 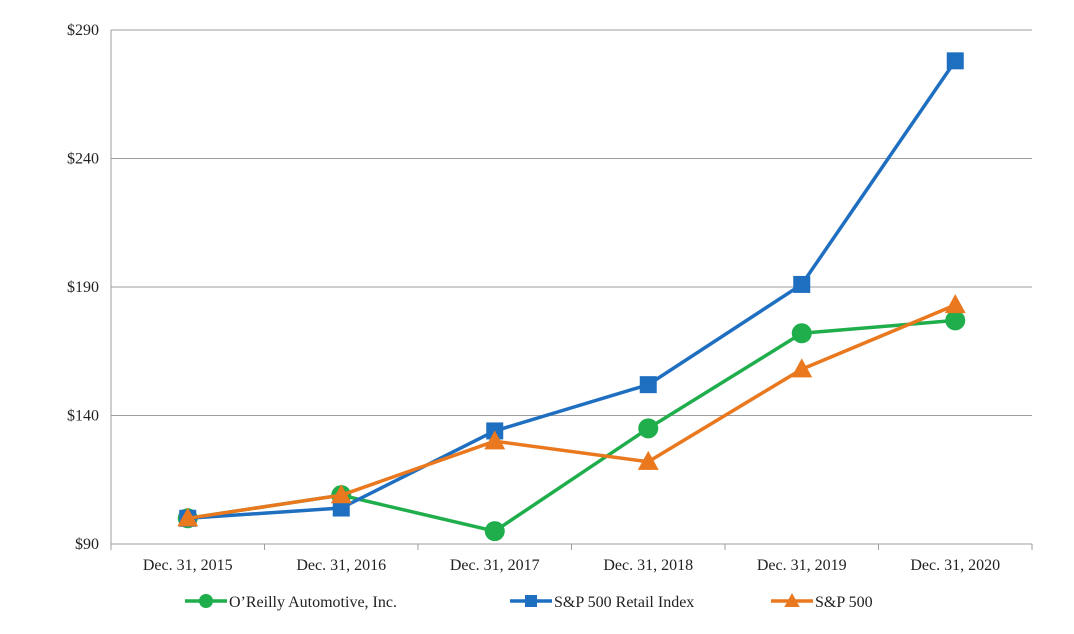 I want to click on x-tick-label: Dec. 31, 2016, so click(x=341, y=565).